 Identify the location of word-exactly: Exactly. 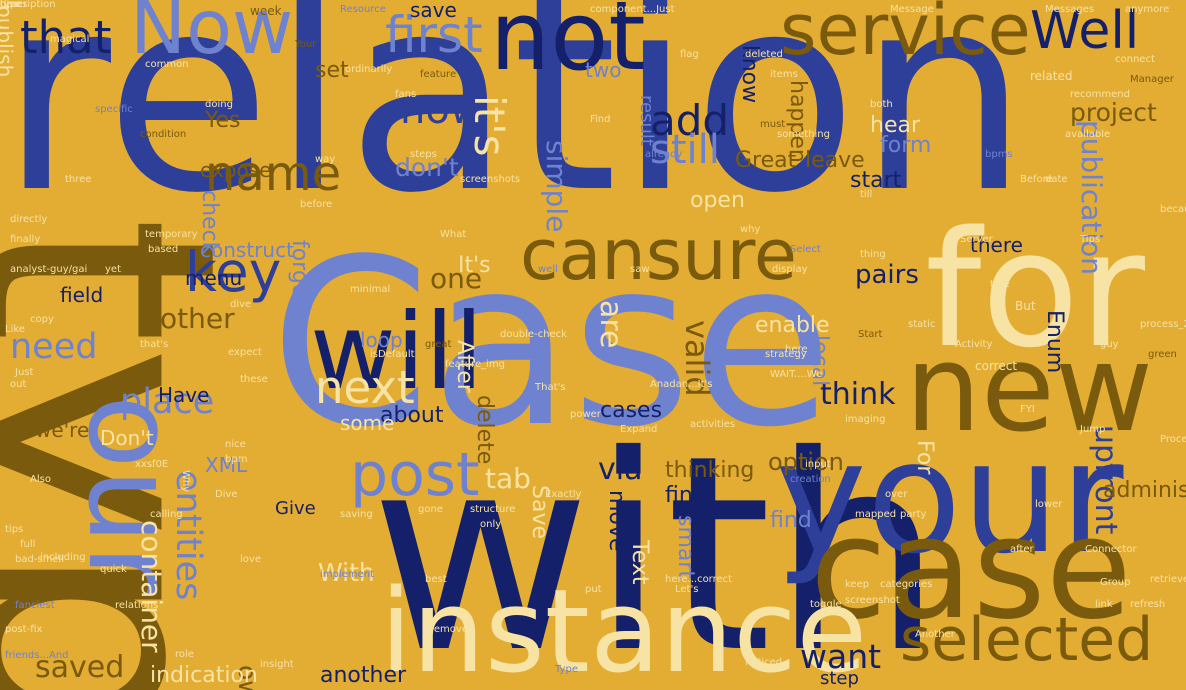
(563, 494).